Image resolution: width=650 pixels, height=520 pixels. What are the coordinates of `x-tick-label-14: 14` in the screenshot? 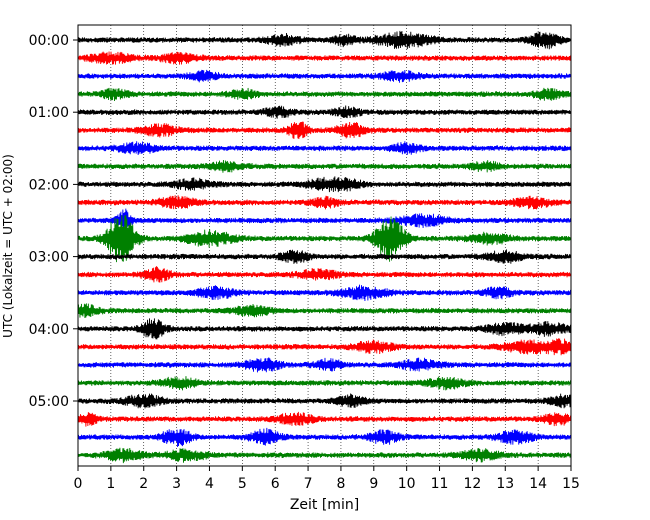 It's located at (538, 484).